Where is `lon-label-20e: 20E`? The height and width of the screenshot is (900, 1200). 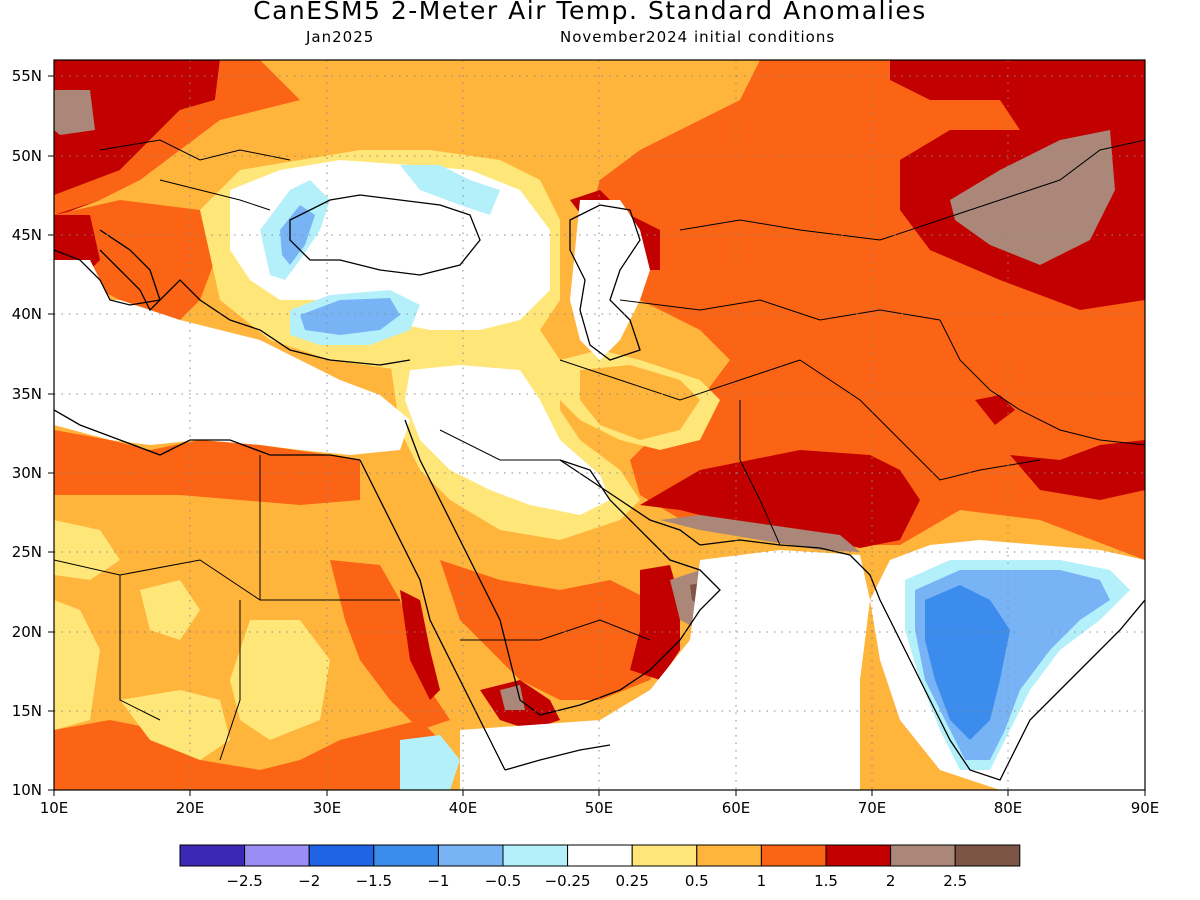
lon-label-20e: 20E is located at coordinates (190, 808).